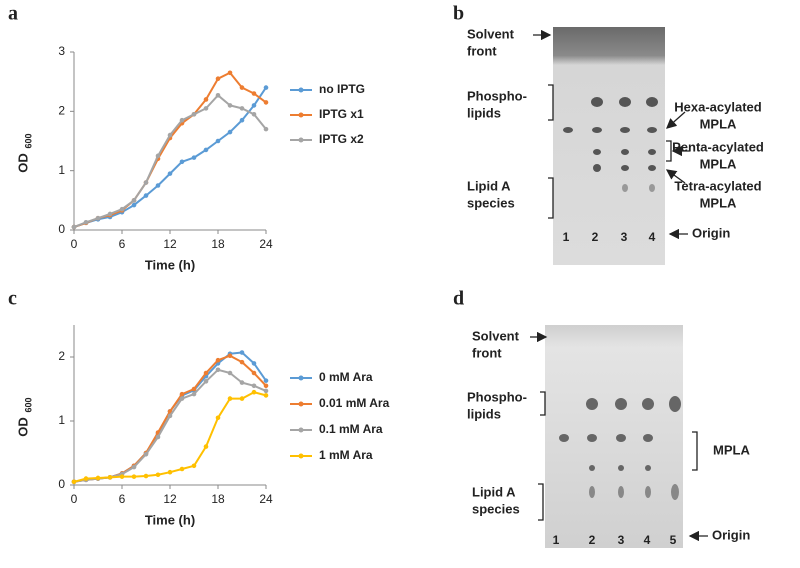 The width and height of the screenshot is (800, 568). I want to click on panel-label: d, so click(458, 299).